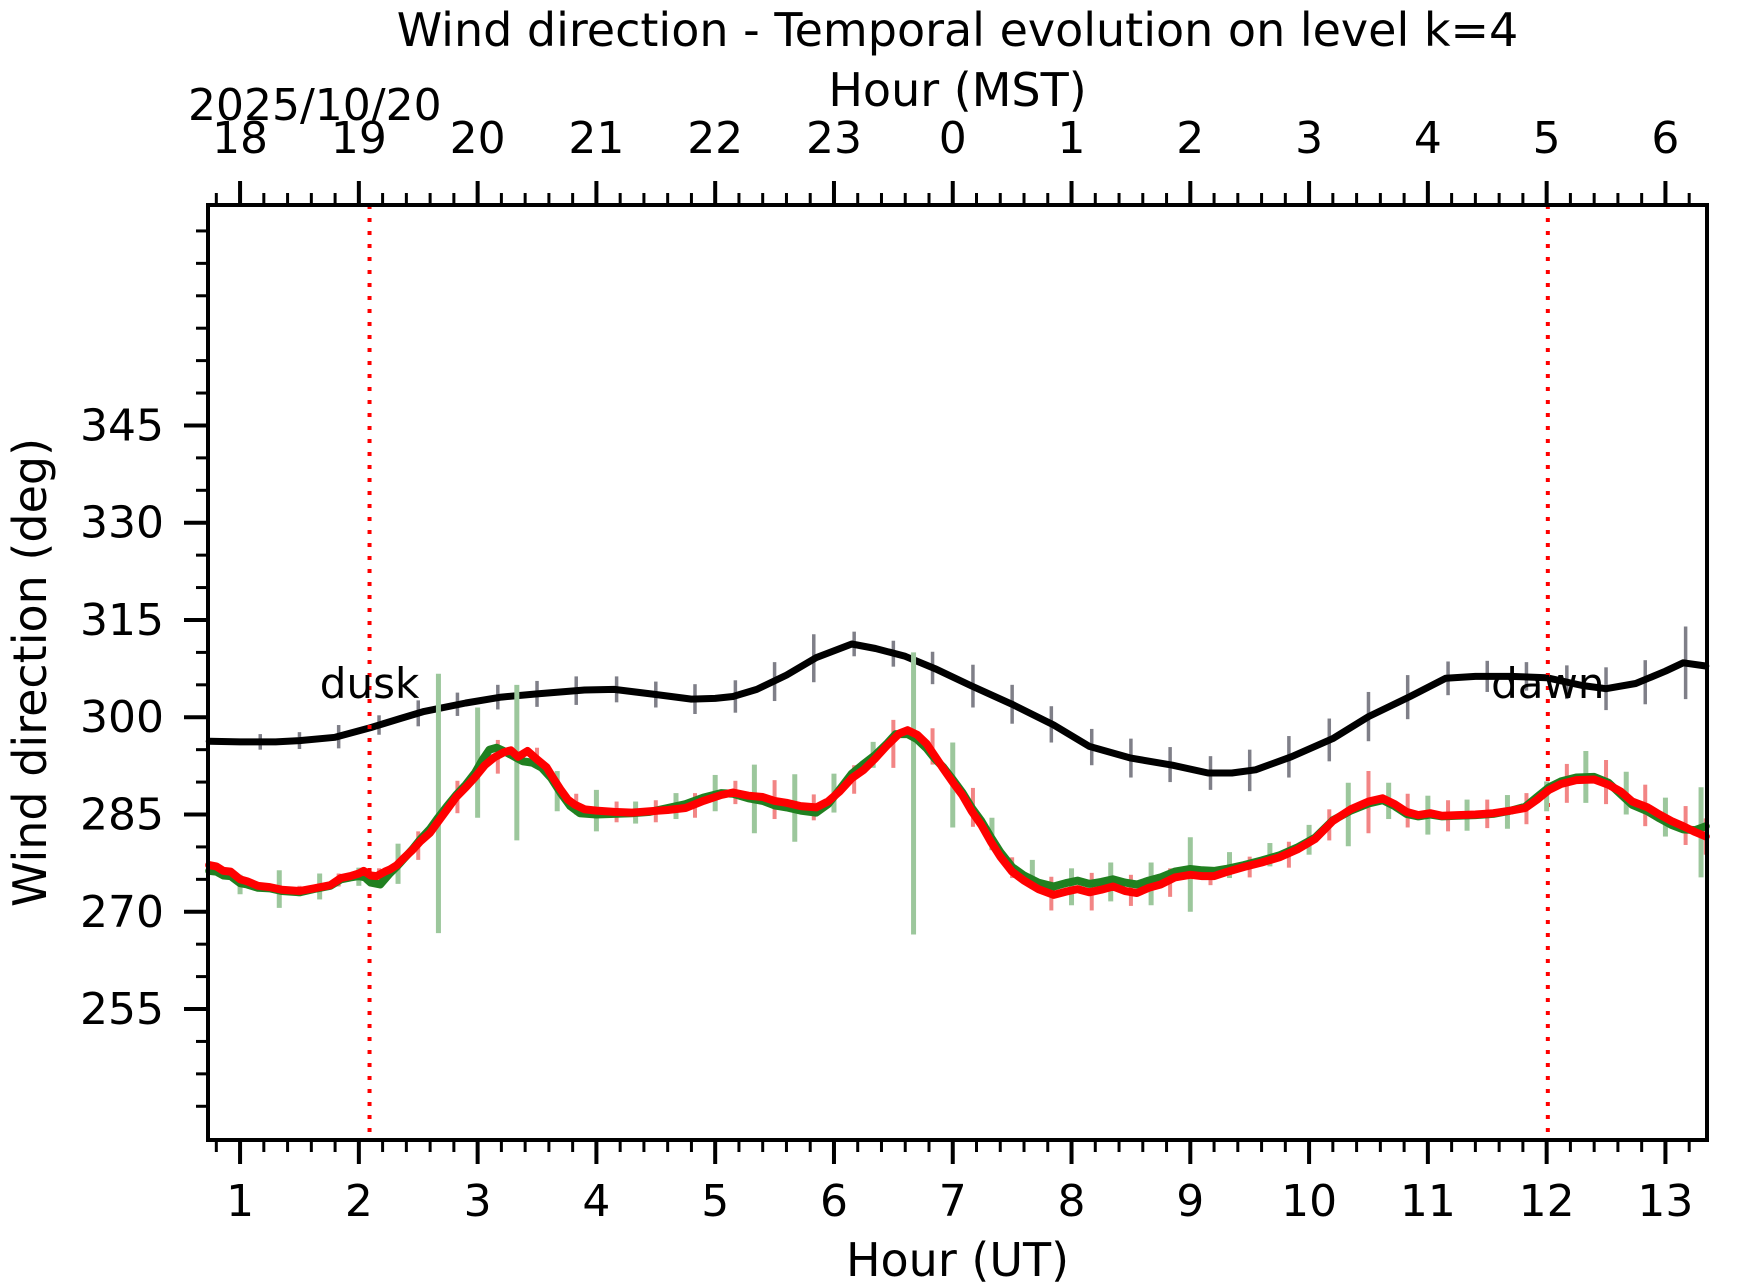 This screenshot has height=1282, width=1742. I want to click on y-axis-label: Wind direction (deg), so click(30, 672).